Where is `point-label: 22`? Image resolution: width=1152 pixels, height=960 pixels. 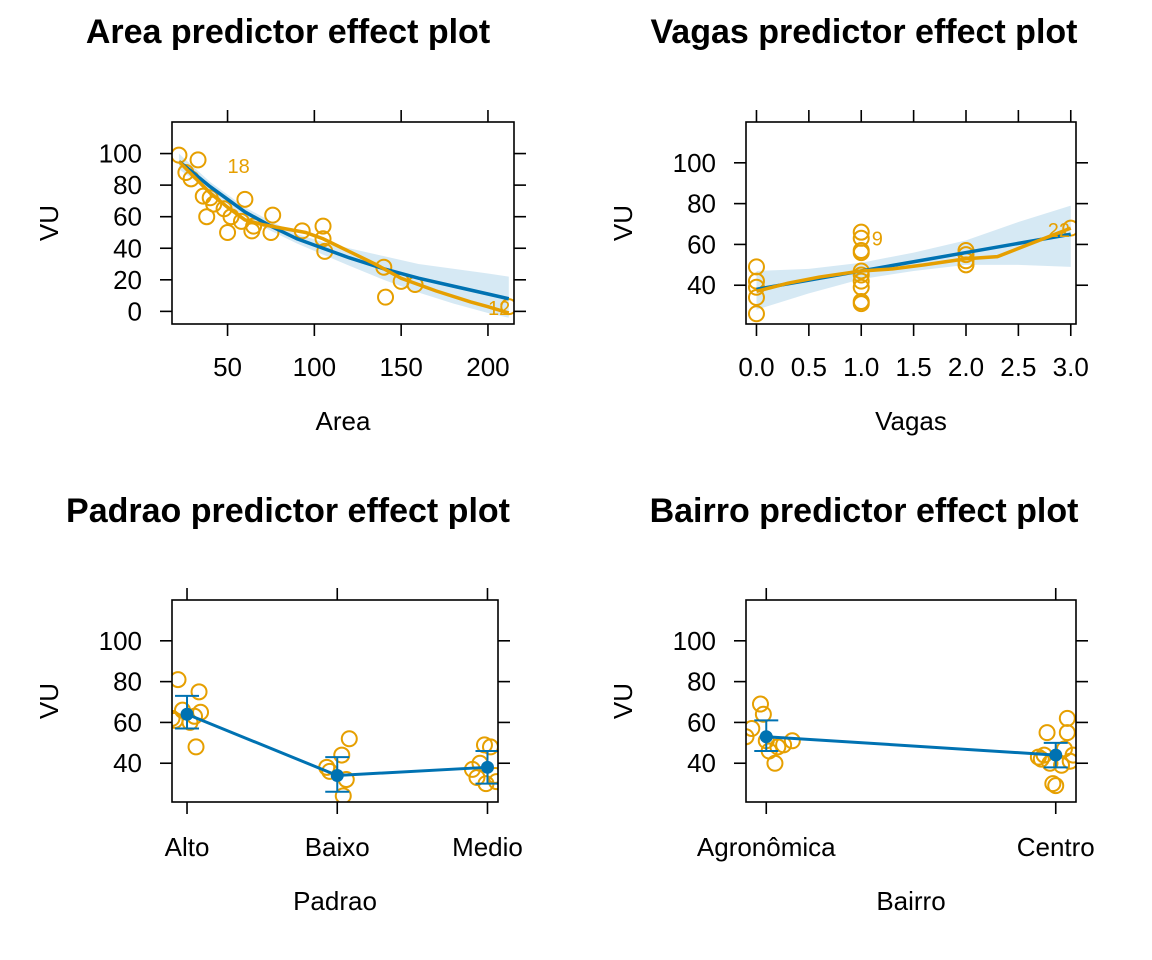 point-label: 22 is located at coordinates (1059, 231).